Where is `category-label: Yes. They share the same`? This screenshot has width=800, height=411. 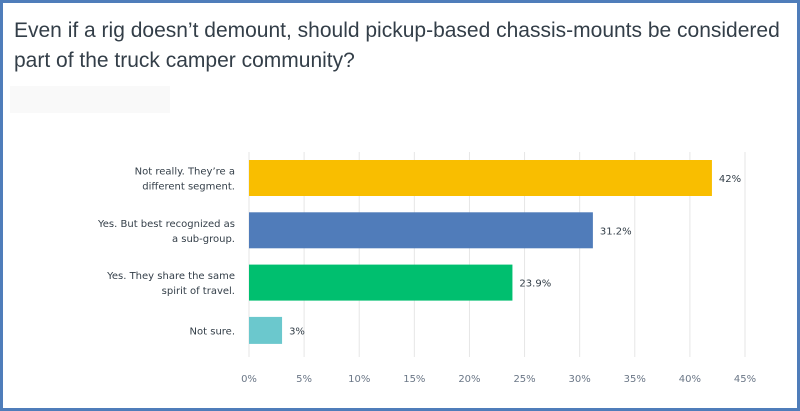 category-label: Yes. They share the same is located at coordinates (170, 276).